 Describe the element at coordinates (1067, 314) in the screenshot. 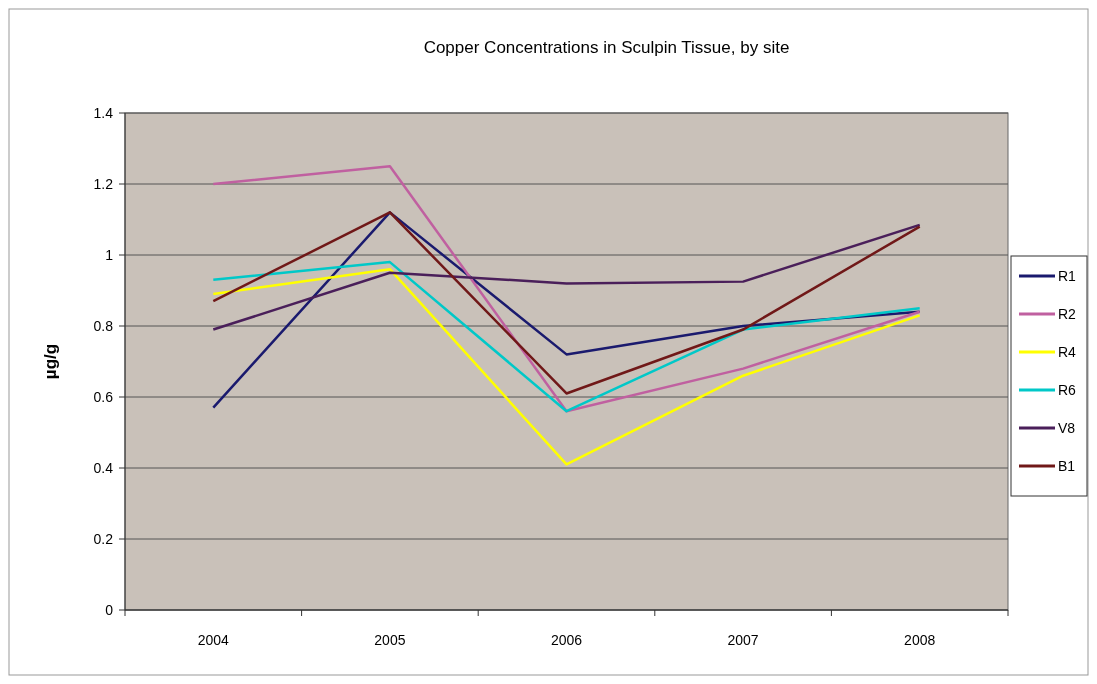

I see `legend-label: R2` at that location.